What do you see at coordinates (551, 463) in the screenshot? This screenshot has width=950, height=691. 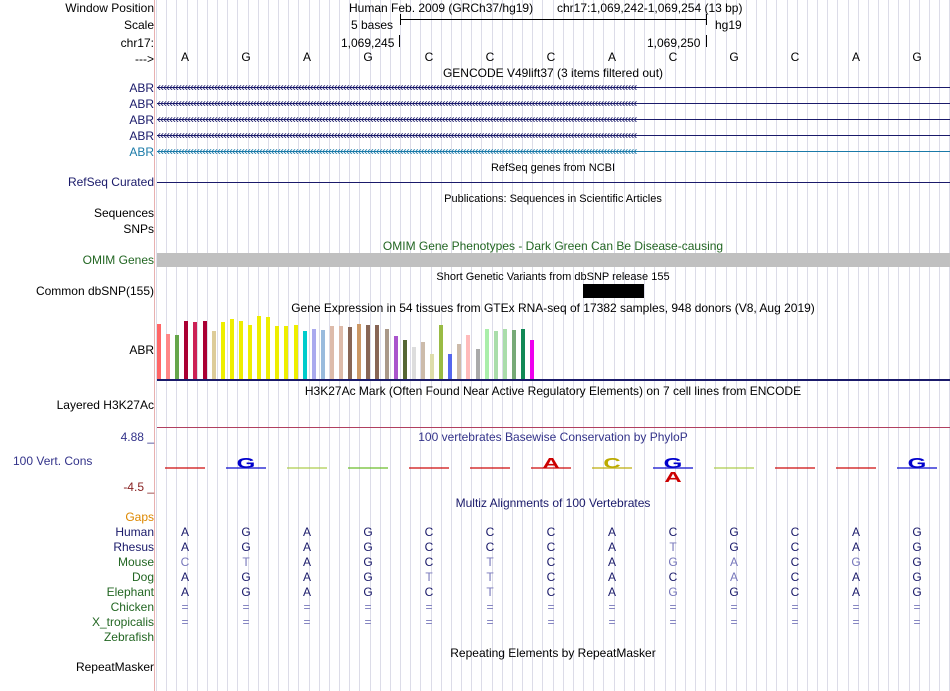 I see `phylop-base-letter: A` at bounding box center [551, 463].